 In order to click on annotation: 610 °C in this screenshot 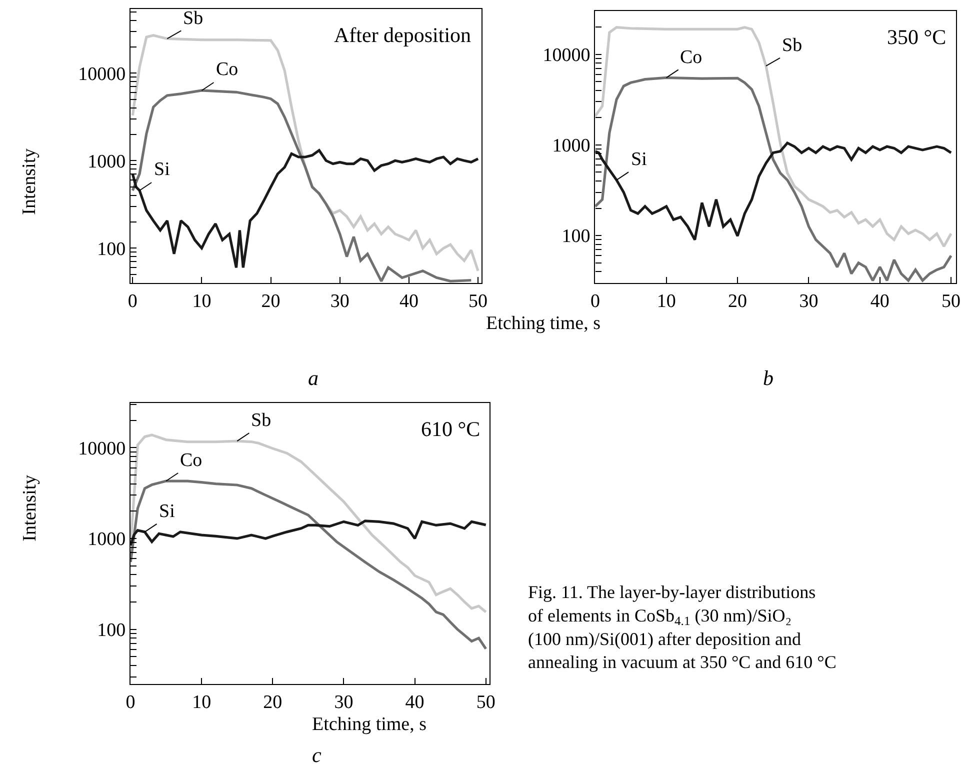, I will do `click(450, 429)`.